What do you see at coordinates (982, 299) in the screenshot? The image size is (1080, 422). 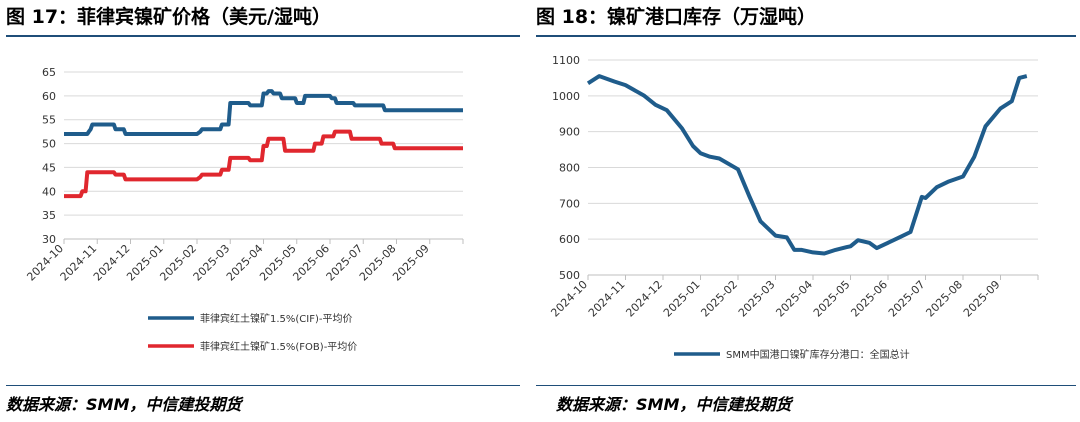 I see `inventory-x-tick-label: 2025-09` at bounding box center [982, 299].